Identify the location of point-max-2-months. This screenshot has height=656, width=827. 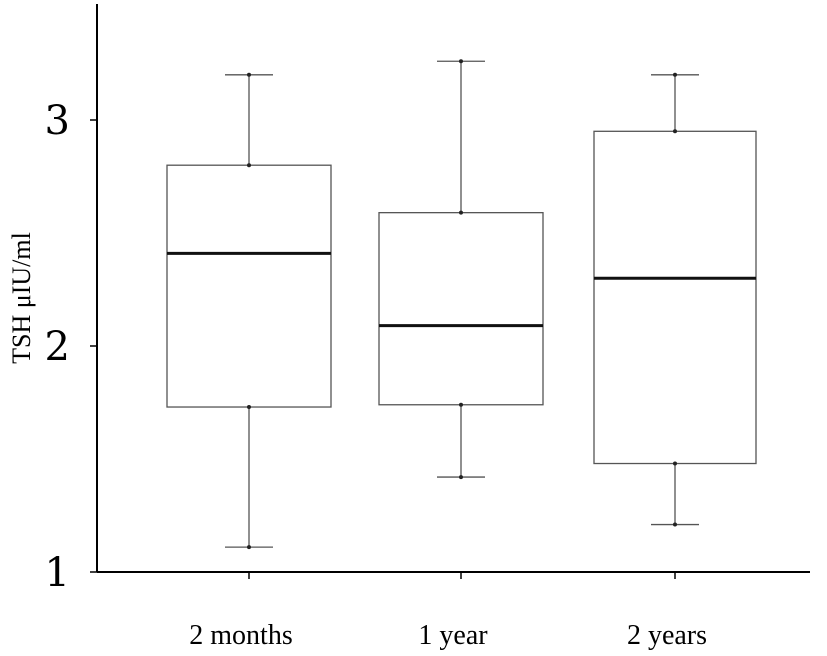
(249, 74).